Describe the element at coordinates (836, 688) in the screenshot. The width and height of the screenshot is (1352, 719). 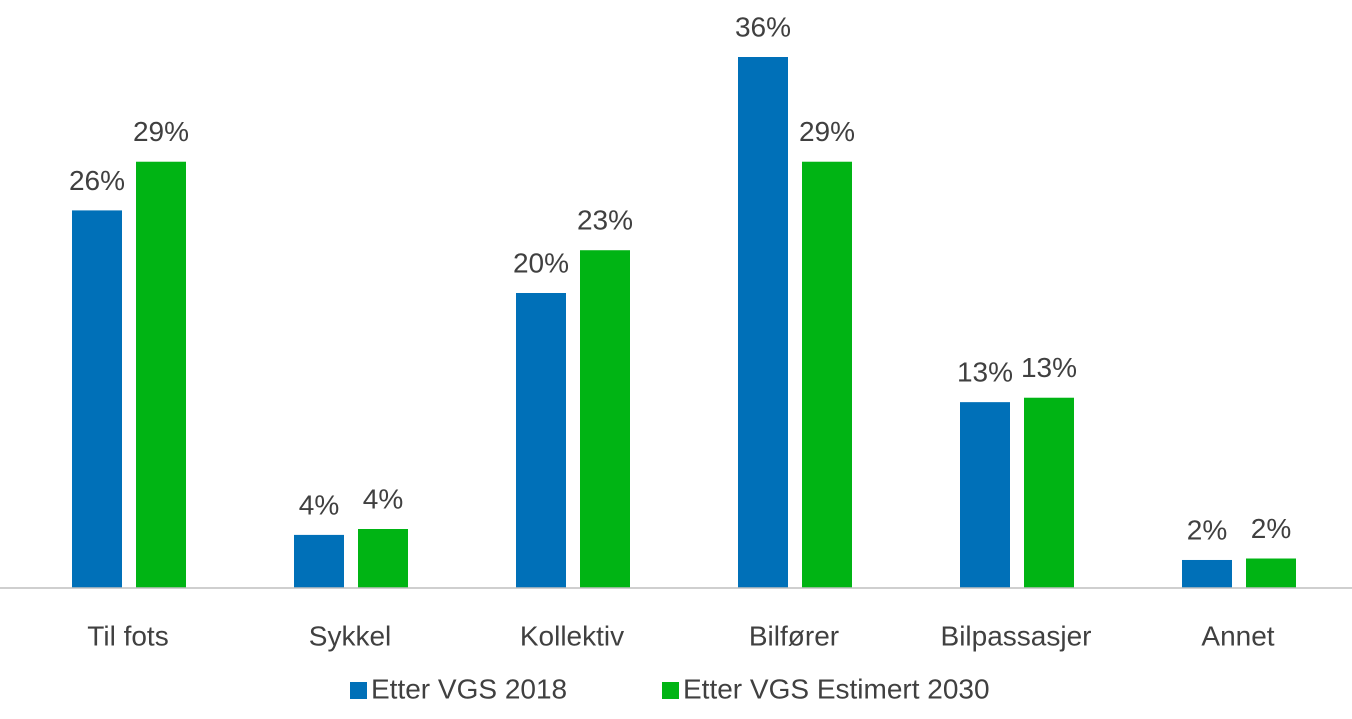
I see `legend-label: Etter VGS Estimert 2030` at that location.